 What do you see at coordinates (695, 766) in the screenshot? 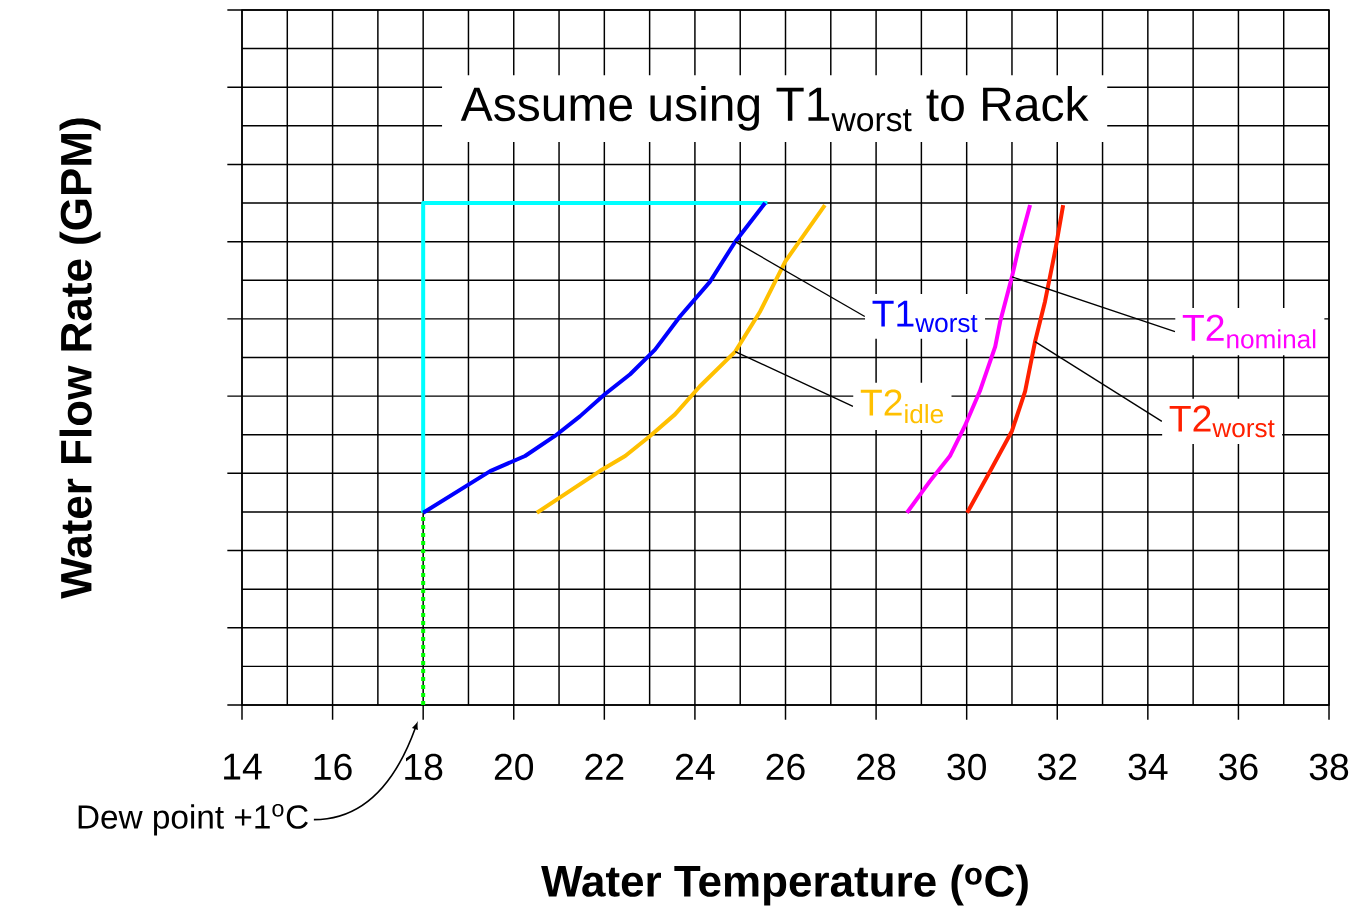
I see `x-tick-label: 24` at bounding box center [695, 766].